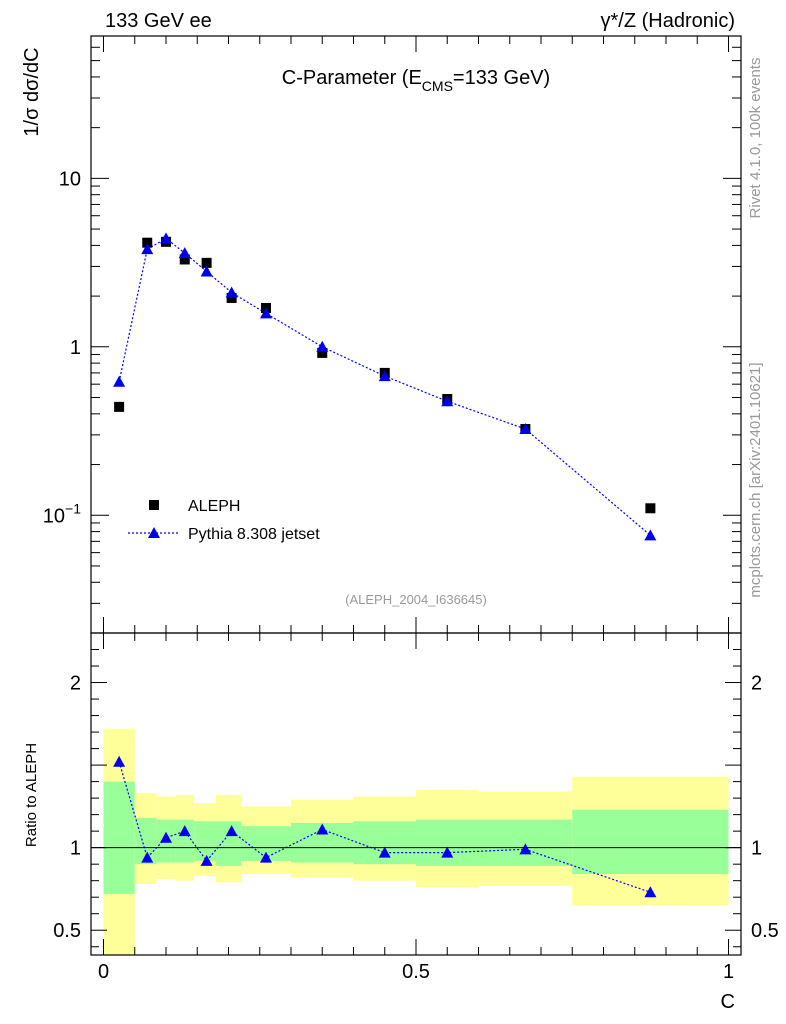  Describe the element at coordinates (352, 78) in the screenshot. I see `chart-title-main: C-Parameter (E` at that location.